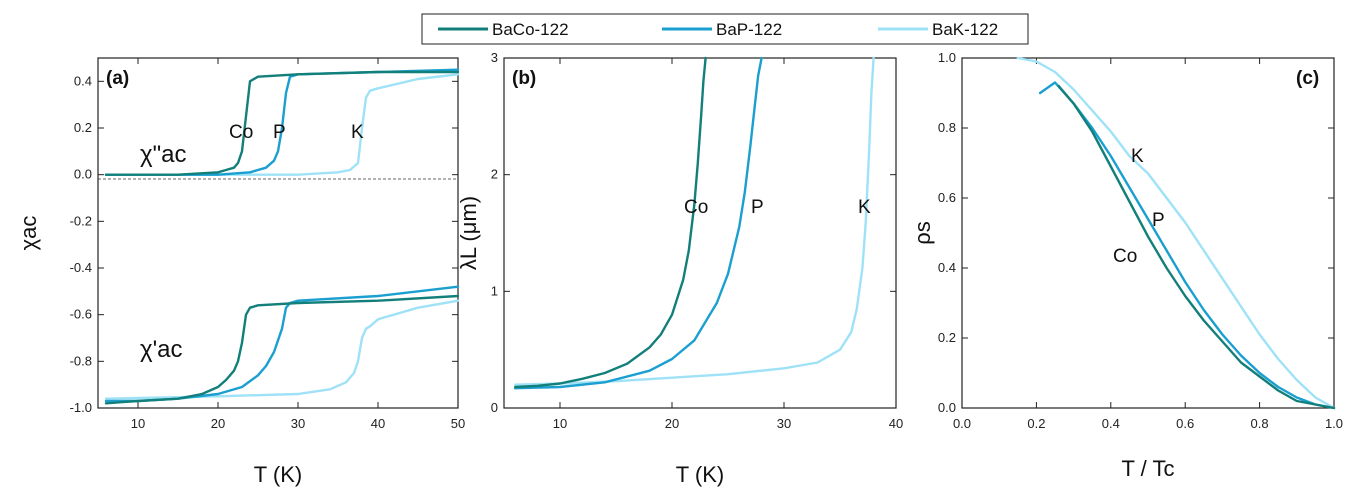 The height and width of the screenshot is (491, 1361). I want to click on panel-a-xtick-label: 10, so click(138, 423).